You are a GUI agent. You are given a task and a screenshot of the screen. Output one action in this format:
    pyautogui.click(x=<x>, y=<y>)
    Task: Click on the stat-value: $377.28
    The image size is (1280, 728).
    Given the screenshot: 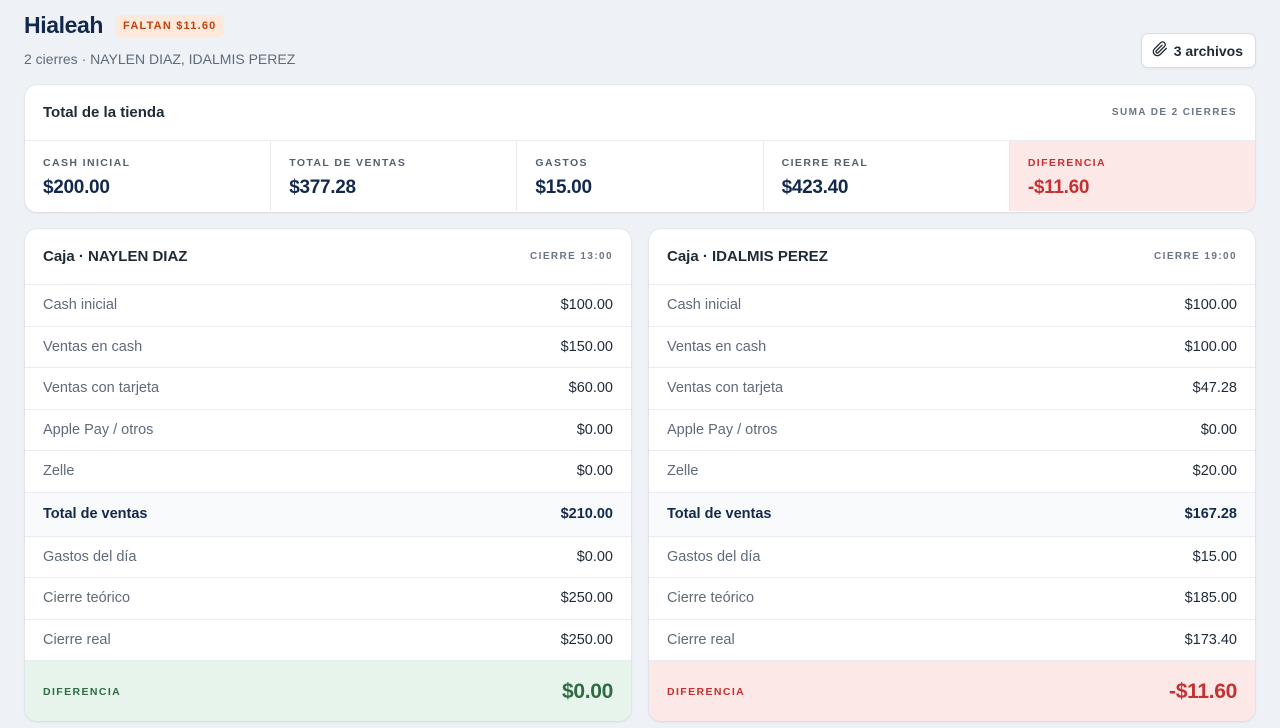 What is the action you would take?
    pyautogui.click(x=322, y=187)
    